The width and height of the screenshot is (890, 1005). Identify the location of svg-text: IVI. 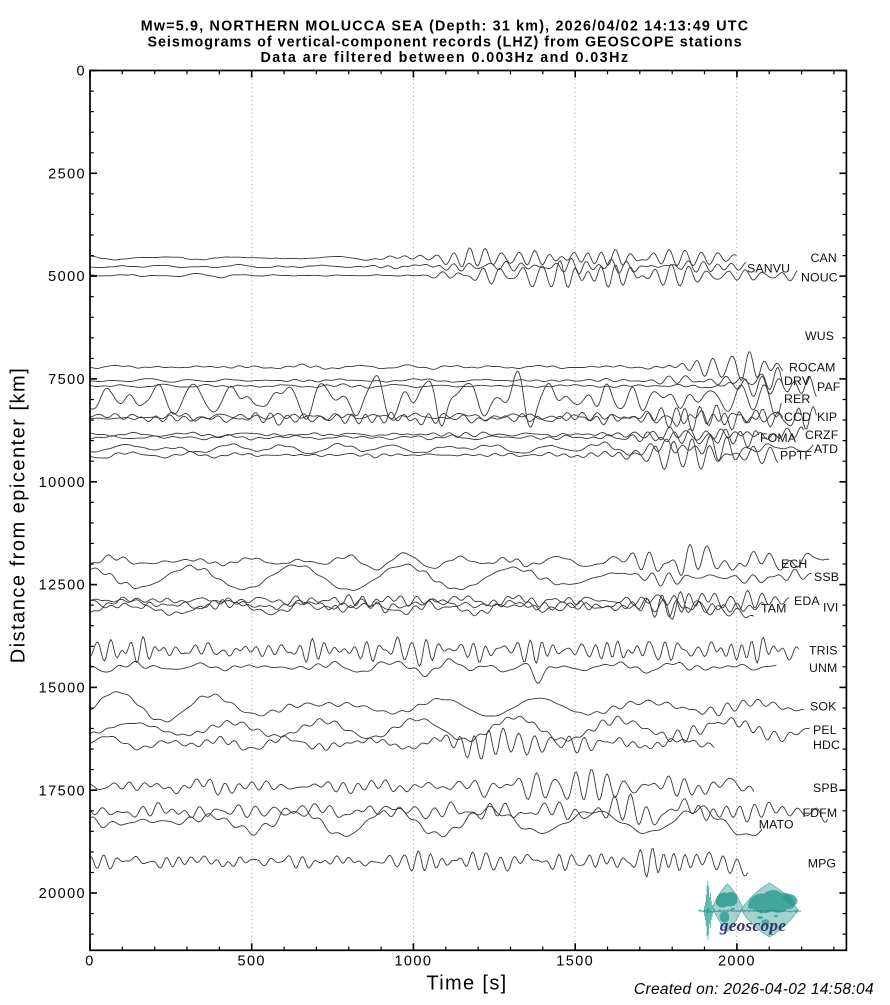
(831, 608).